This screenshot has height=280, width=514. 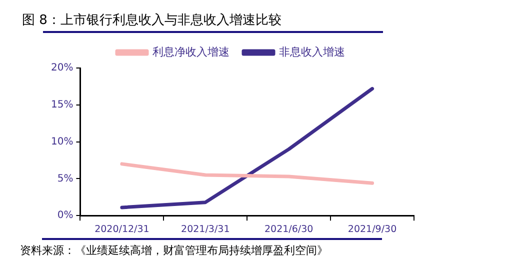 What do you see at coordinates (65, 178) in the screenshot?
I see `y-tick-label: 5%` at bounding box center [65, 178].